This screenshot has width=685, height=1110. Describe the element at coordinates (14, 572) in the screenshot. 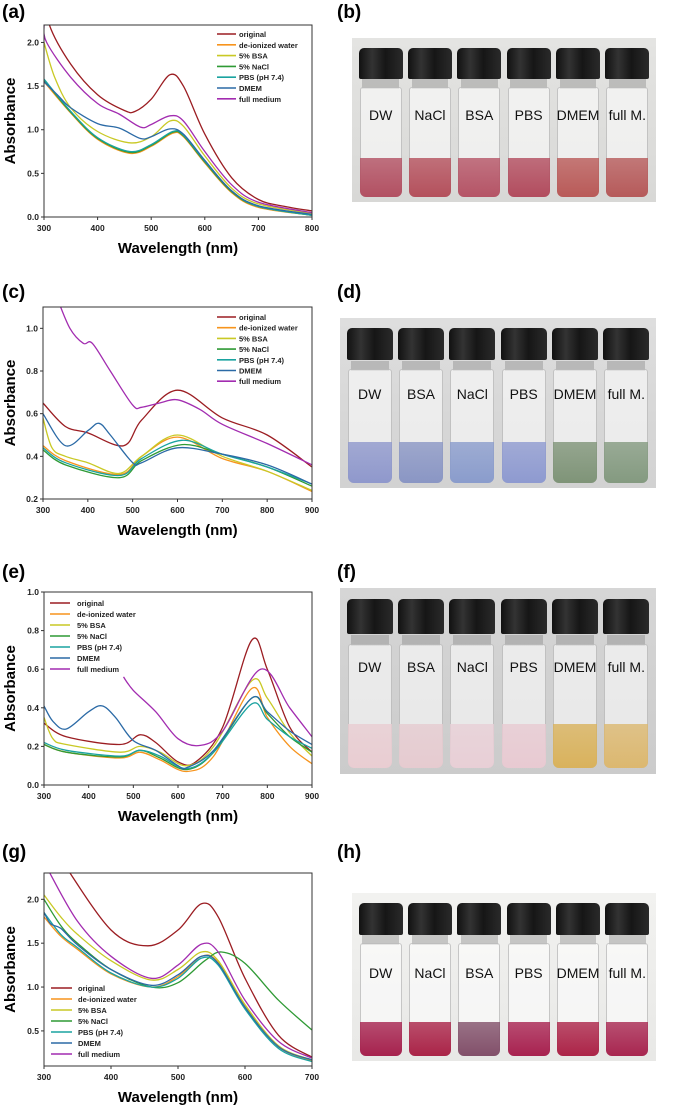

I see `panel-label-e: (e)` at that location.